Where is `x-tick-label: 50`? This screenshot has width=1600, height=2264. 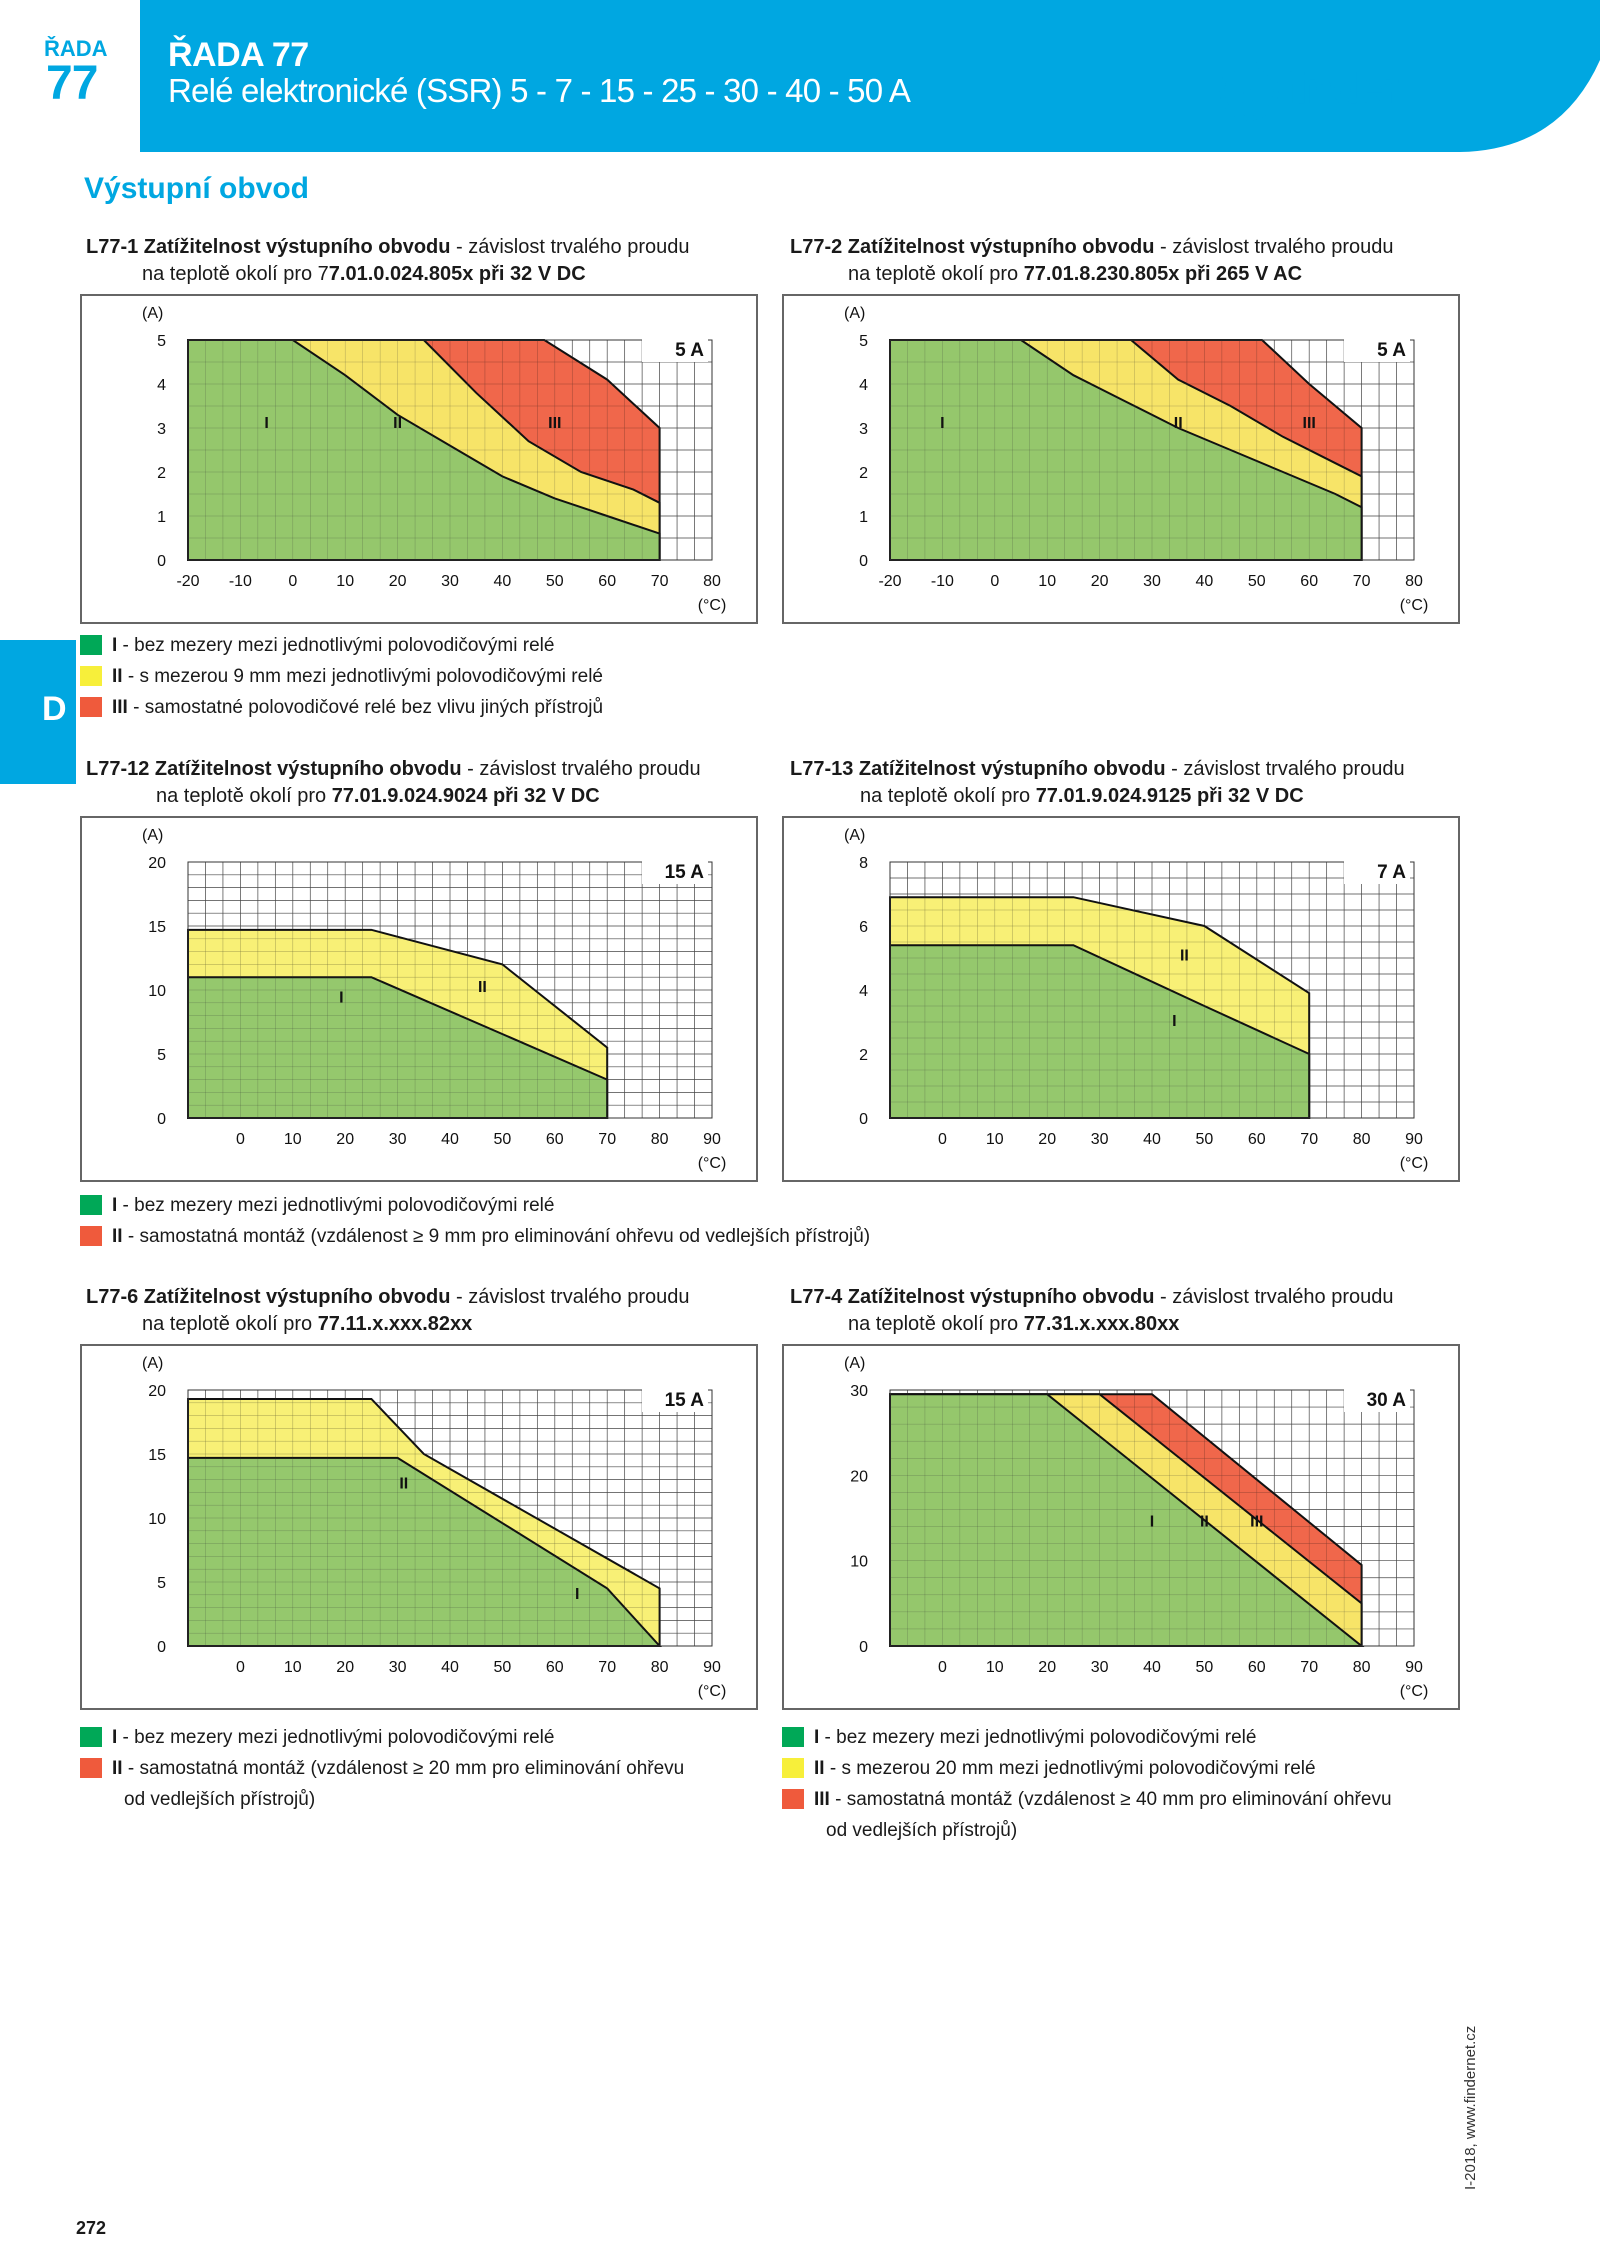
x-tick-label: 50 is located at coordinates (1205, 1667).